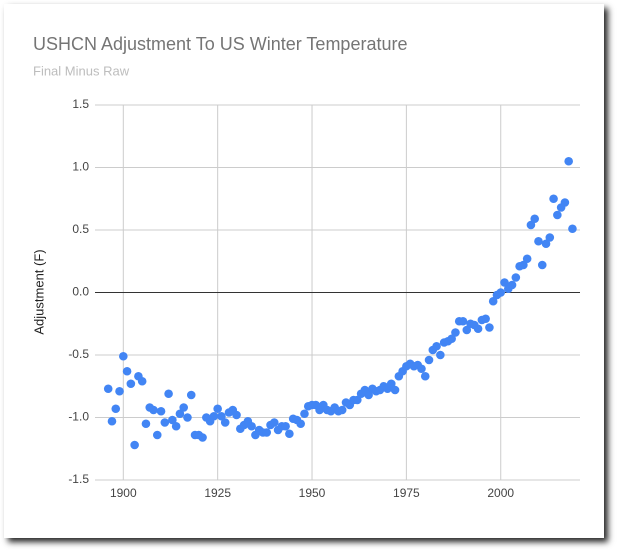  What do you see at coordinates (80, 229) in the screenshot?
I see `y-tick-label: 0.5` at bounding box center [80, 229].